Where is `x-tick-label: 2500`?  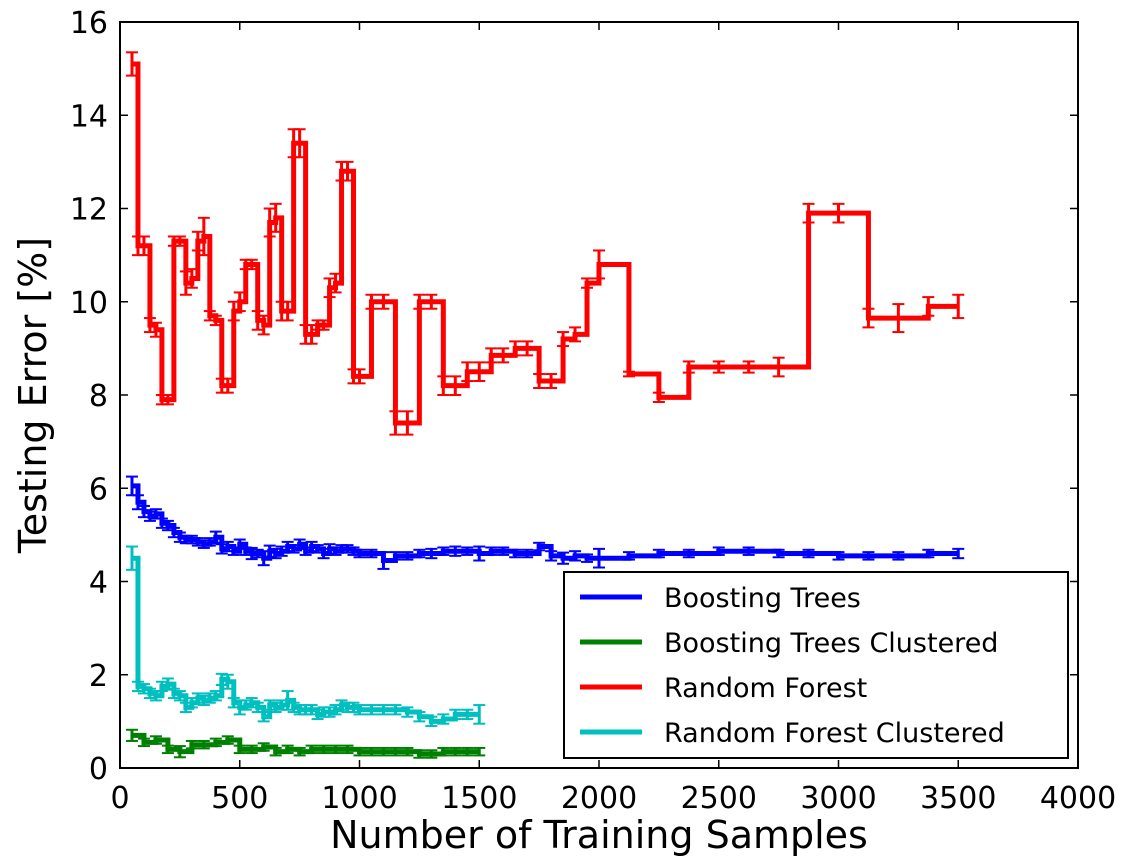
x-tick-label: 2500 is located at coordinates (719, 798).